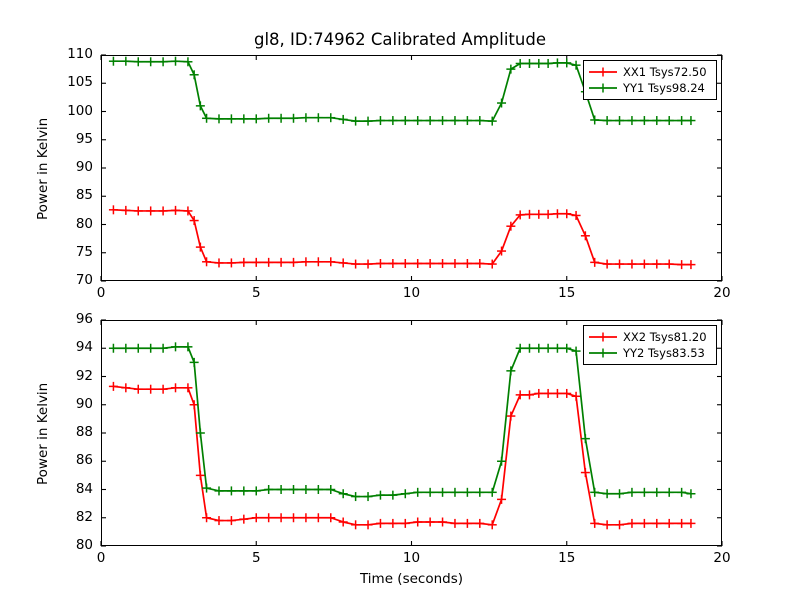 The height and width of the screenshot is (600, 800). Describe the element at coordinates (84, 347) in the screenshot. I see `y-tick-label: 94` at that location.